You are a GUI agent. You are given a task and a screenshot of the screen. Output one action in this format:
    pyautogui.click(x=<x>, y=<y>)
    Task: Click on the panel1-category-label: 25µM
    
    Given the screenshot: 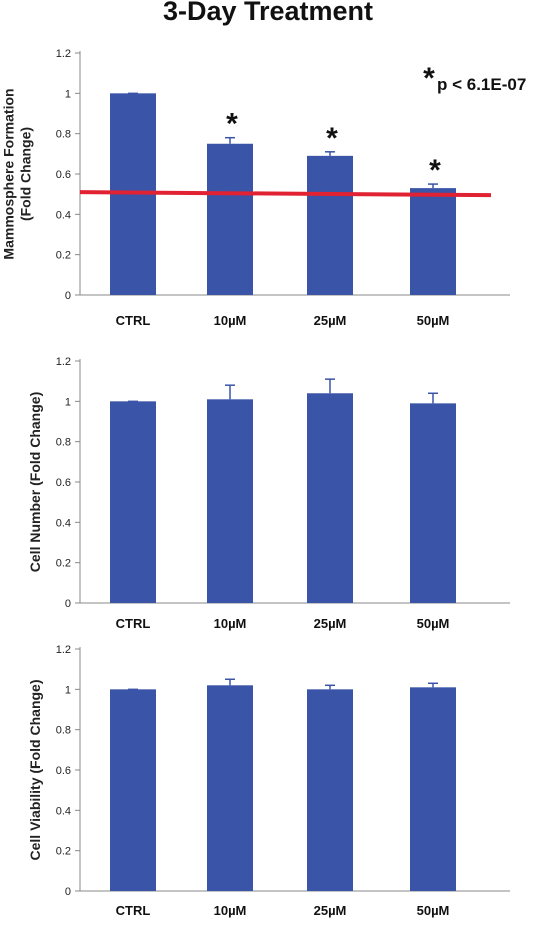 What is the action you would take?
    pyautogui.click(x=330, y=320)
    